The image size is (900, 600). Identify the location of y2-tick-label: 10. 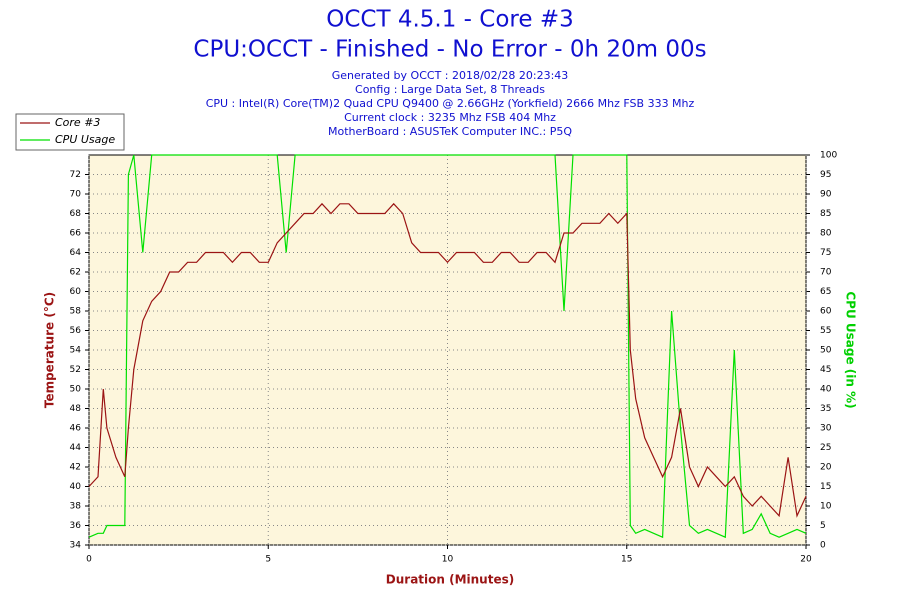
(826, 507).